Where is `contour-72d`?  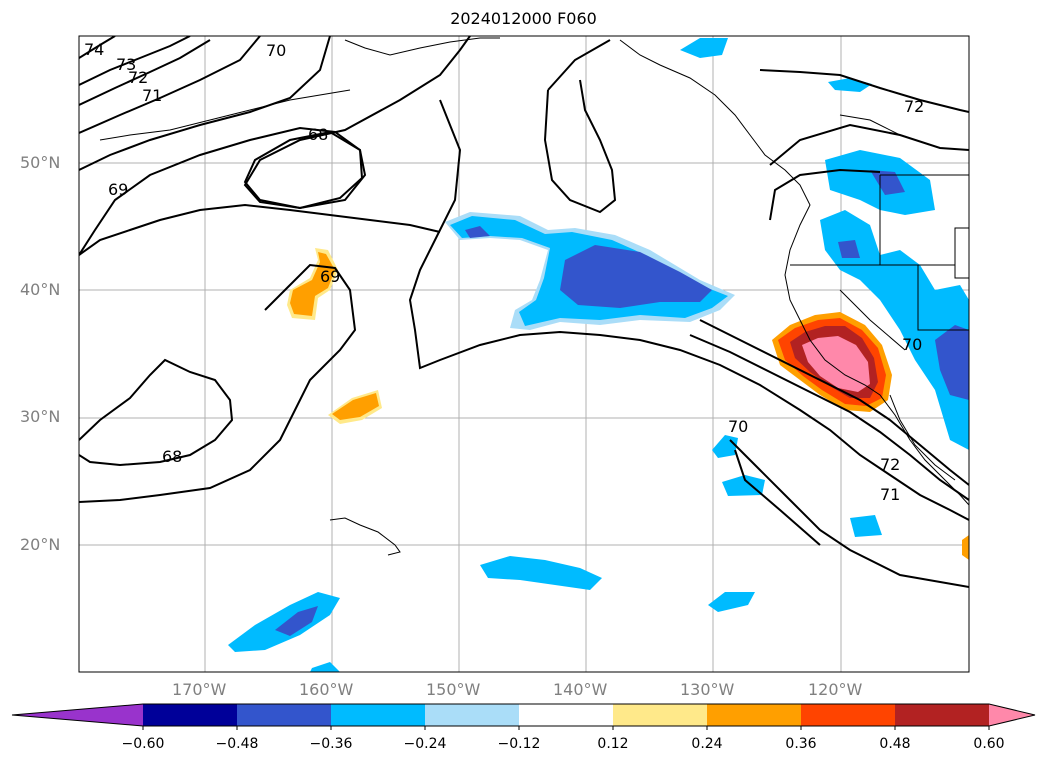 contour-72d is located at coordinates (829, 417).